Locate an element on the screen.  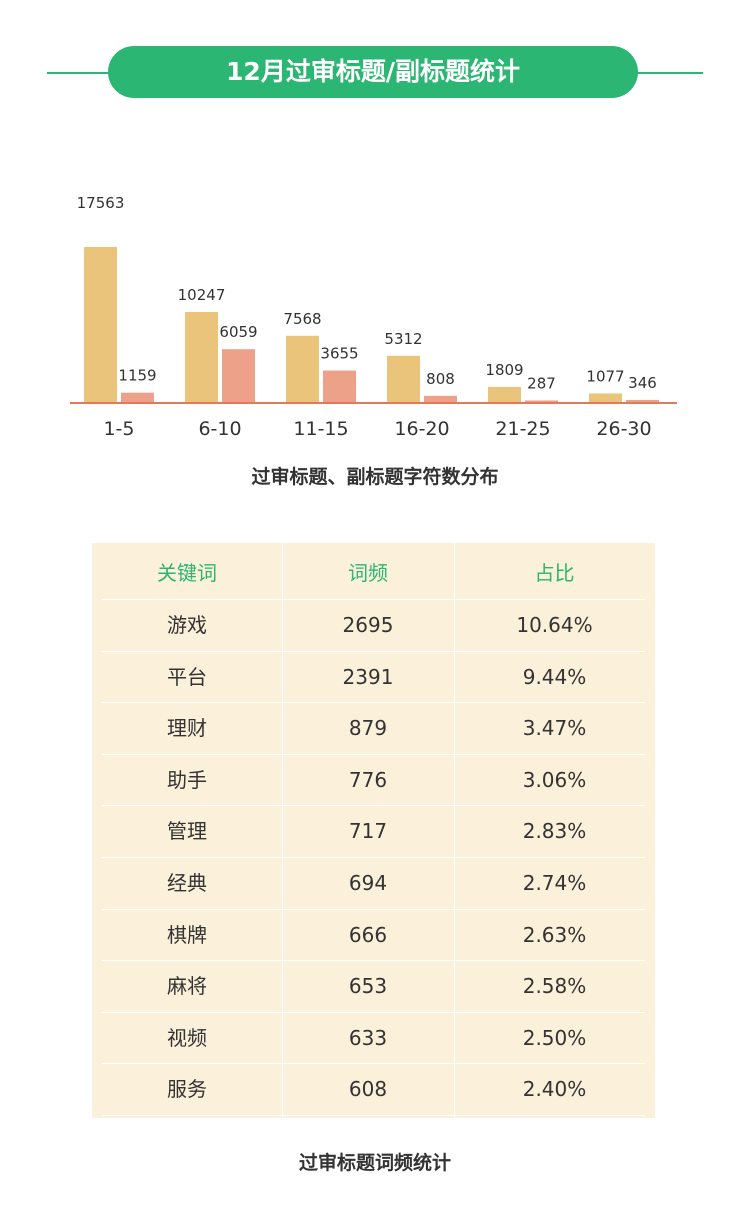
data-label: 5312 is located at coordinates (403, 339).